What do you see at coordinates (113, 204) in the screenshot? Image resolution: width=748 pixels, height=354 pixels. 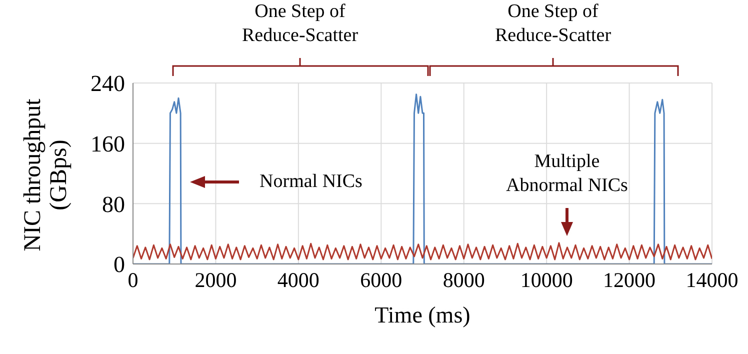 I see `y-tick-label: 80` at bounding box center [113, 204].